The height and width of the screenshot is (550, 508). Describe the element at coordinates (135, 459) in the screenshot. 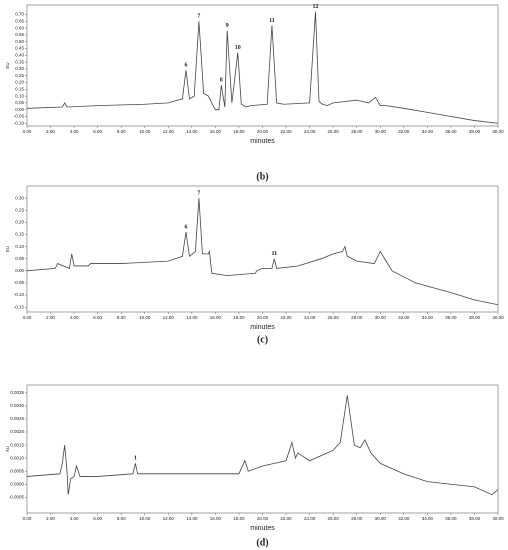

I see `peak-label: 1` at that location.